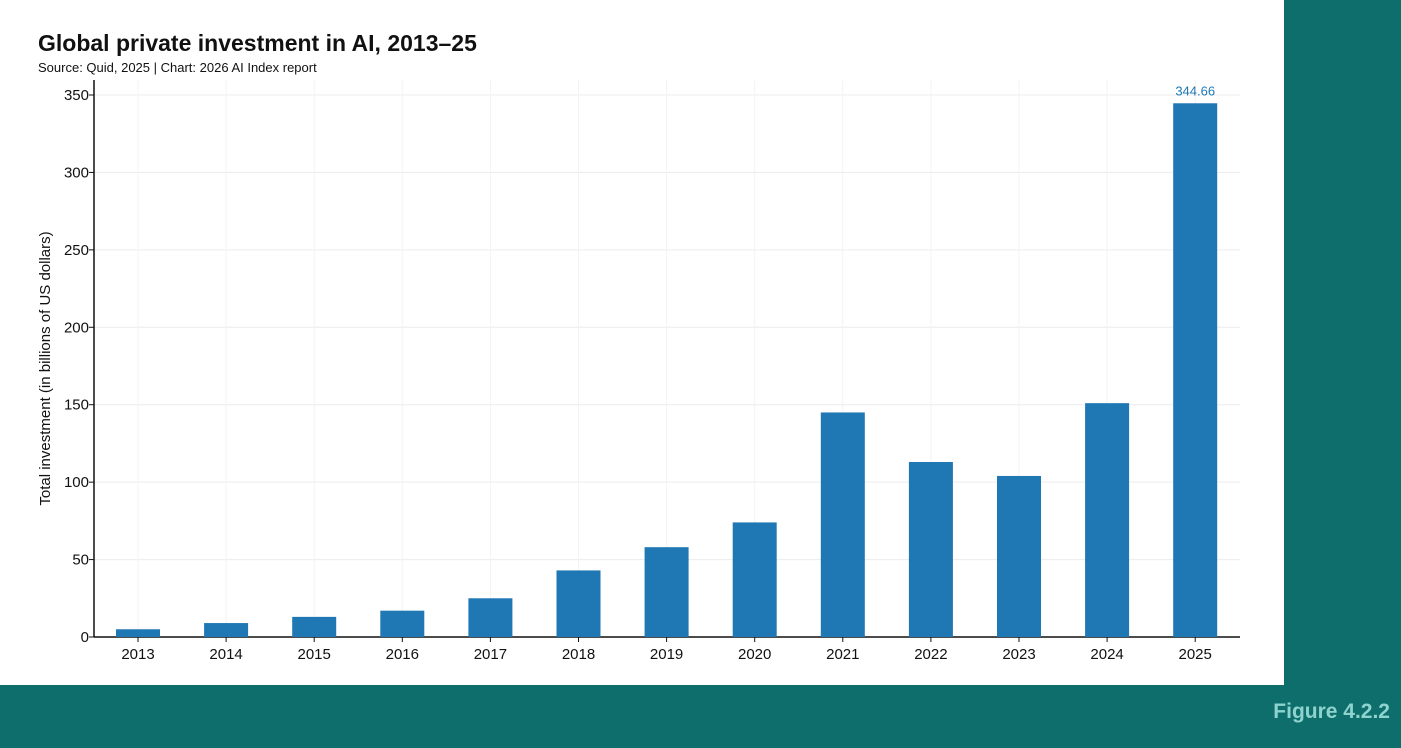 The image size is (1401, 748). Describe the element at coordinates (1195, 370) in the screenshot. I see `bar-2025` at that location.